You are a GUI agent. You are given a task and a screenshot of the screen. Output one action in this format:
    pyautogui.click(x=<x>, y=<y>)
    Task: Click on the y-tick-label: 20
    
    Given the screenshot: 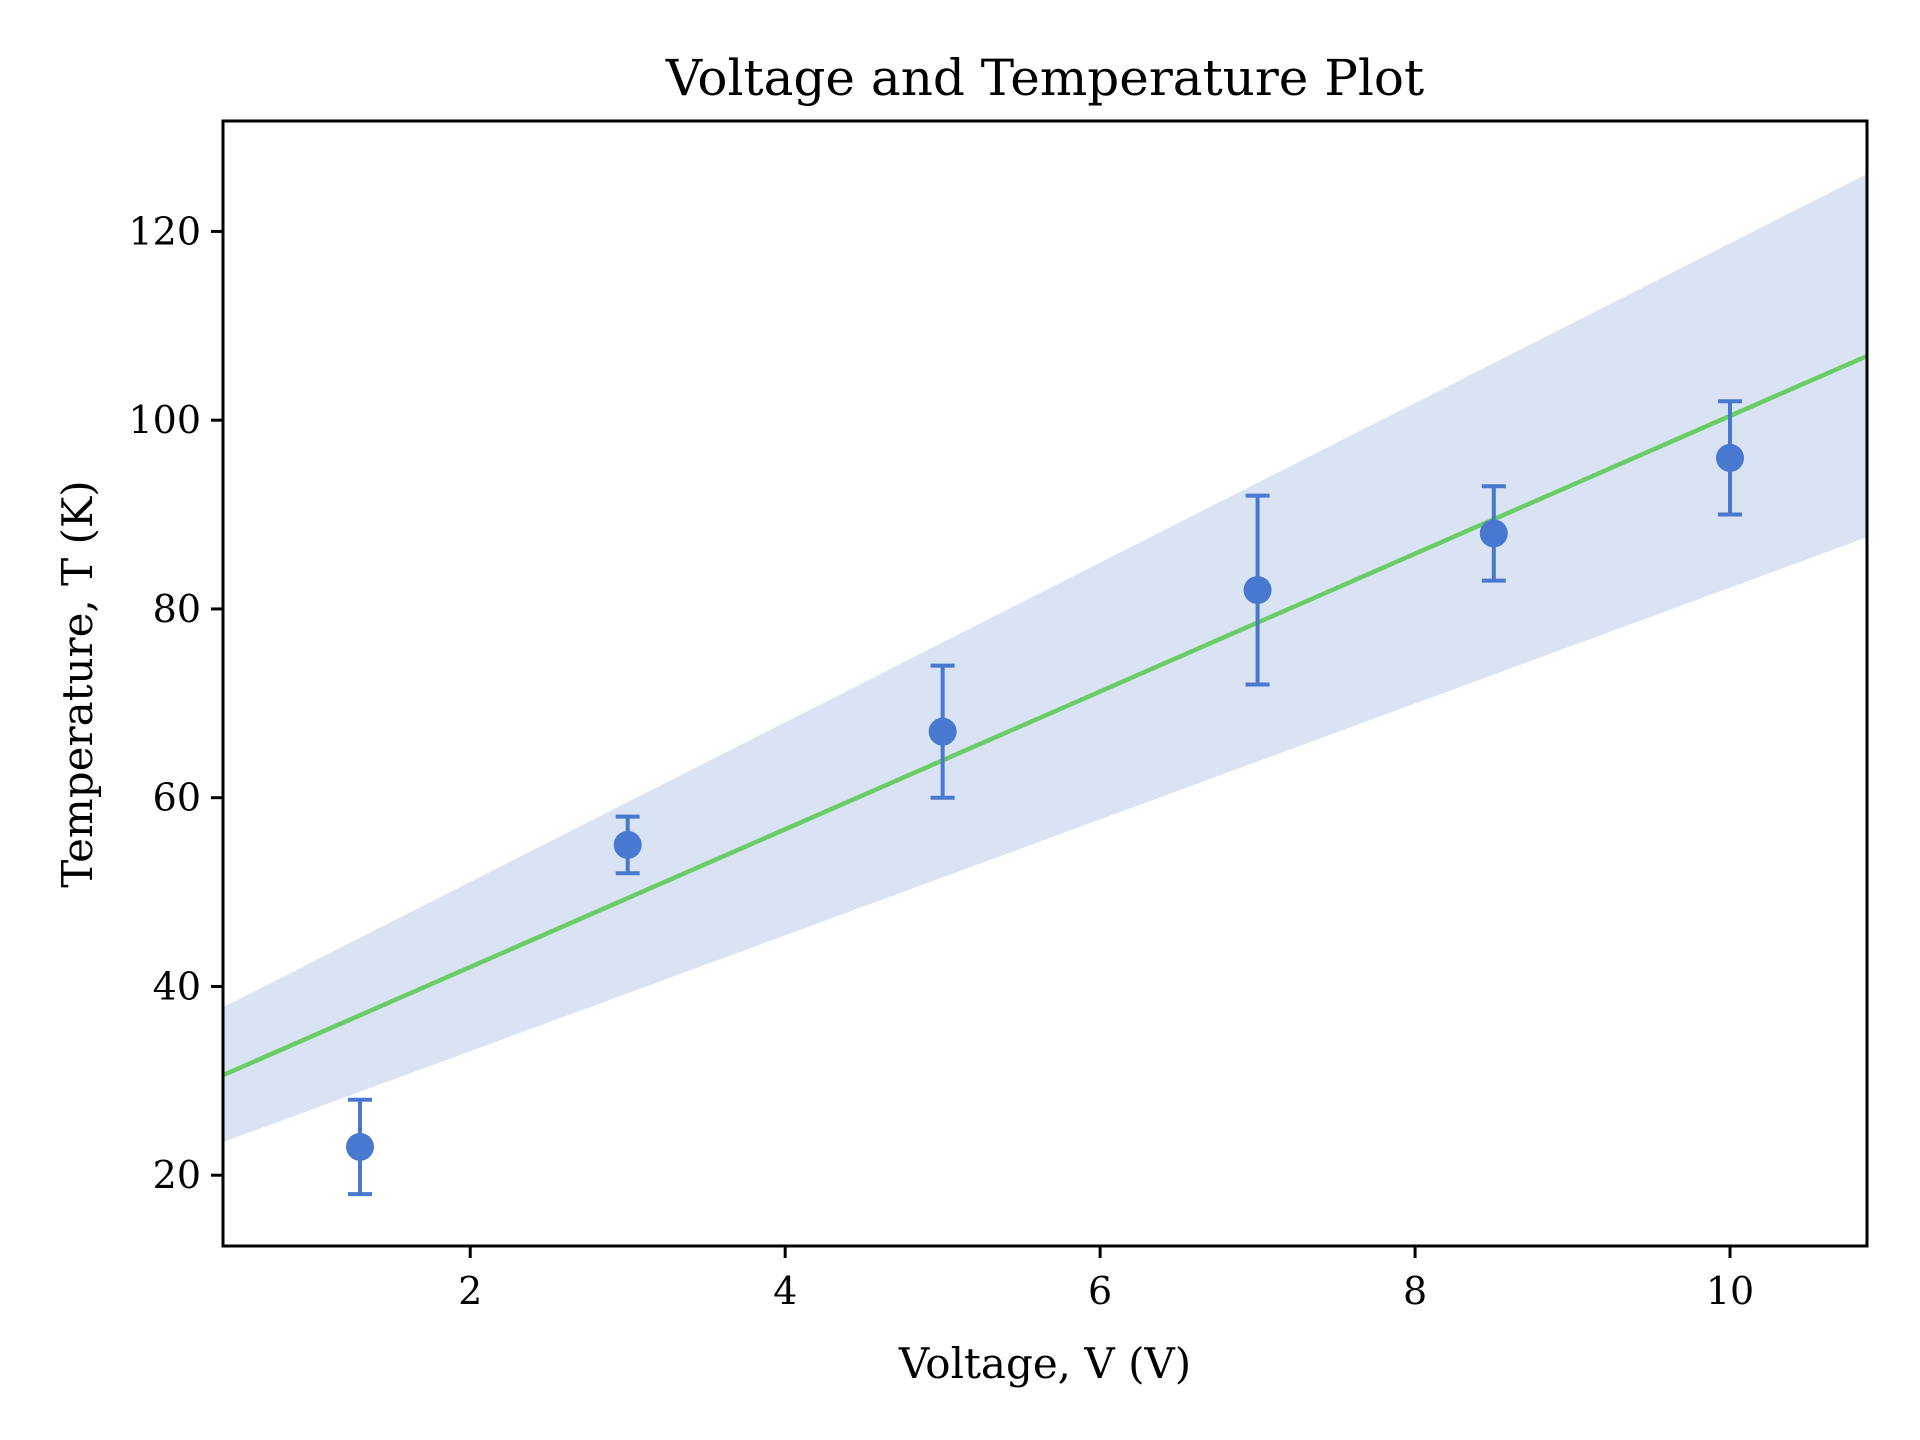 What is the action you would take?
    pyautogui.click(x=177, y=1175)
    